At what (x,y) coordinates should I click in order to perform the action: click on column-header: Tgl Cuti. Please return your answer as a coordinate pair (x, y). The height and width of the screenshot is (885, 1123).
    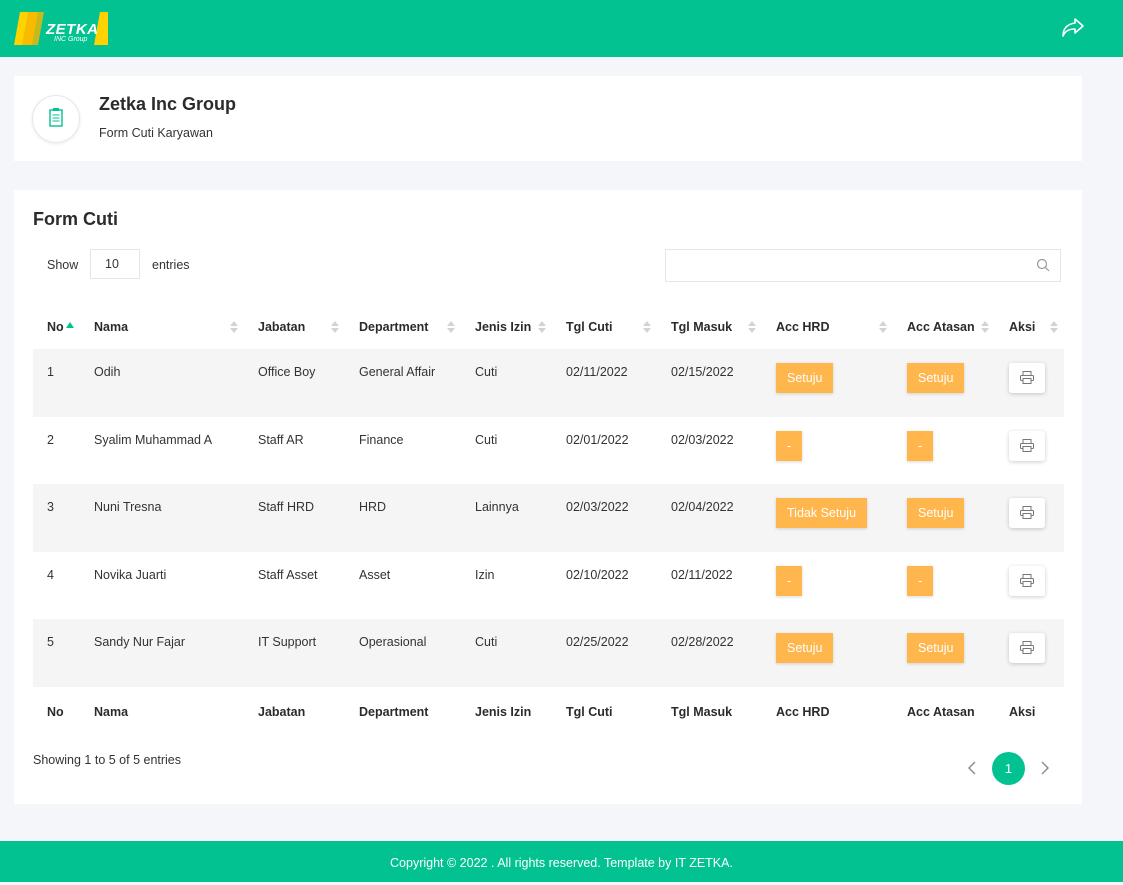
    Looking at the image, I should click on (604, 327).